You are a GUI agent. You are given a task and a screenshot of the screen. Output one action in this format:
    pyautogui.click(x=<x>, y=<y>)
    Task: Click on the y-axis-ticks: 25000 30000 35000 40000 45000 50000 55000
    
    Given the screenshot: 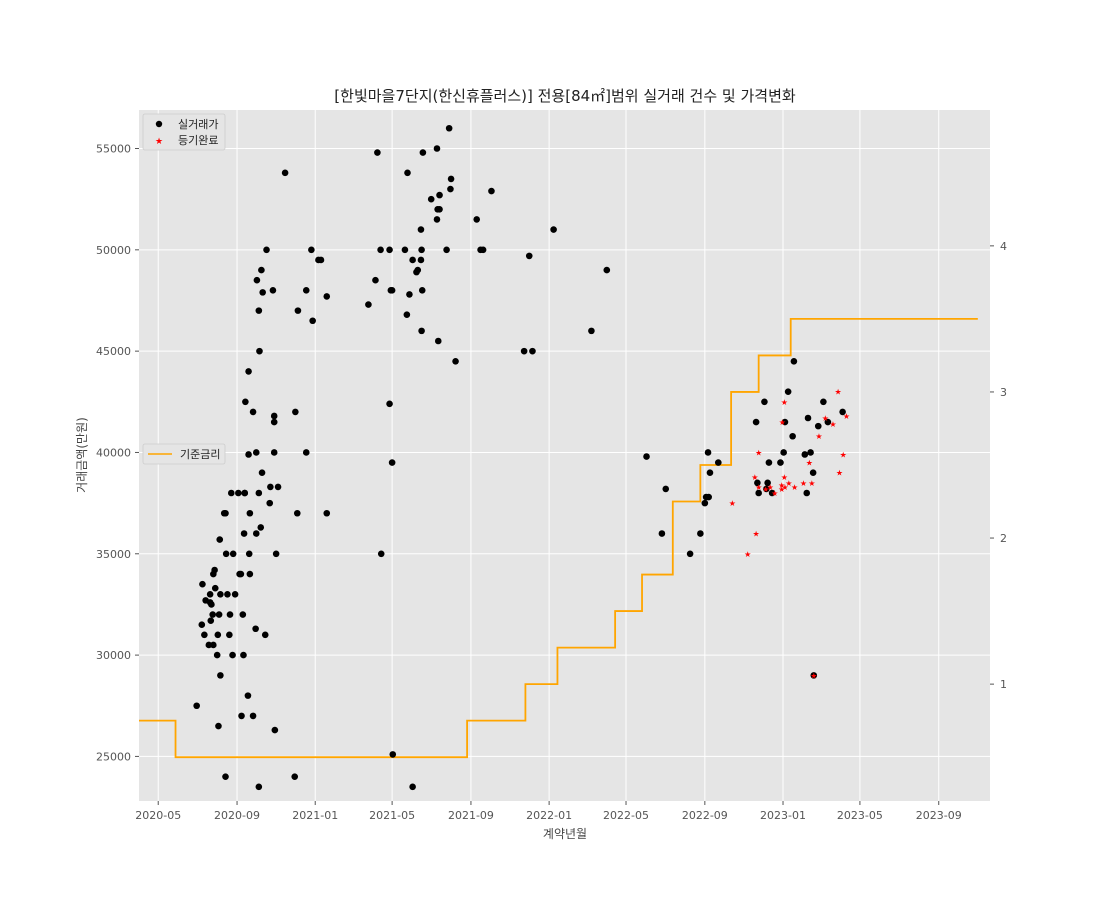 What is the action you would take?
    pyautogui.click(x=117, y=453)
    